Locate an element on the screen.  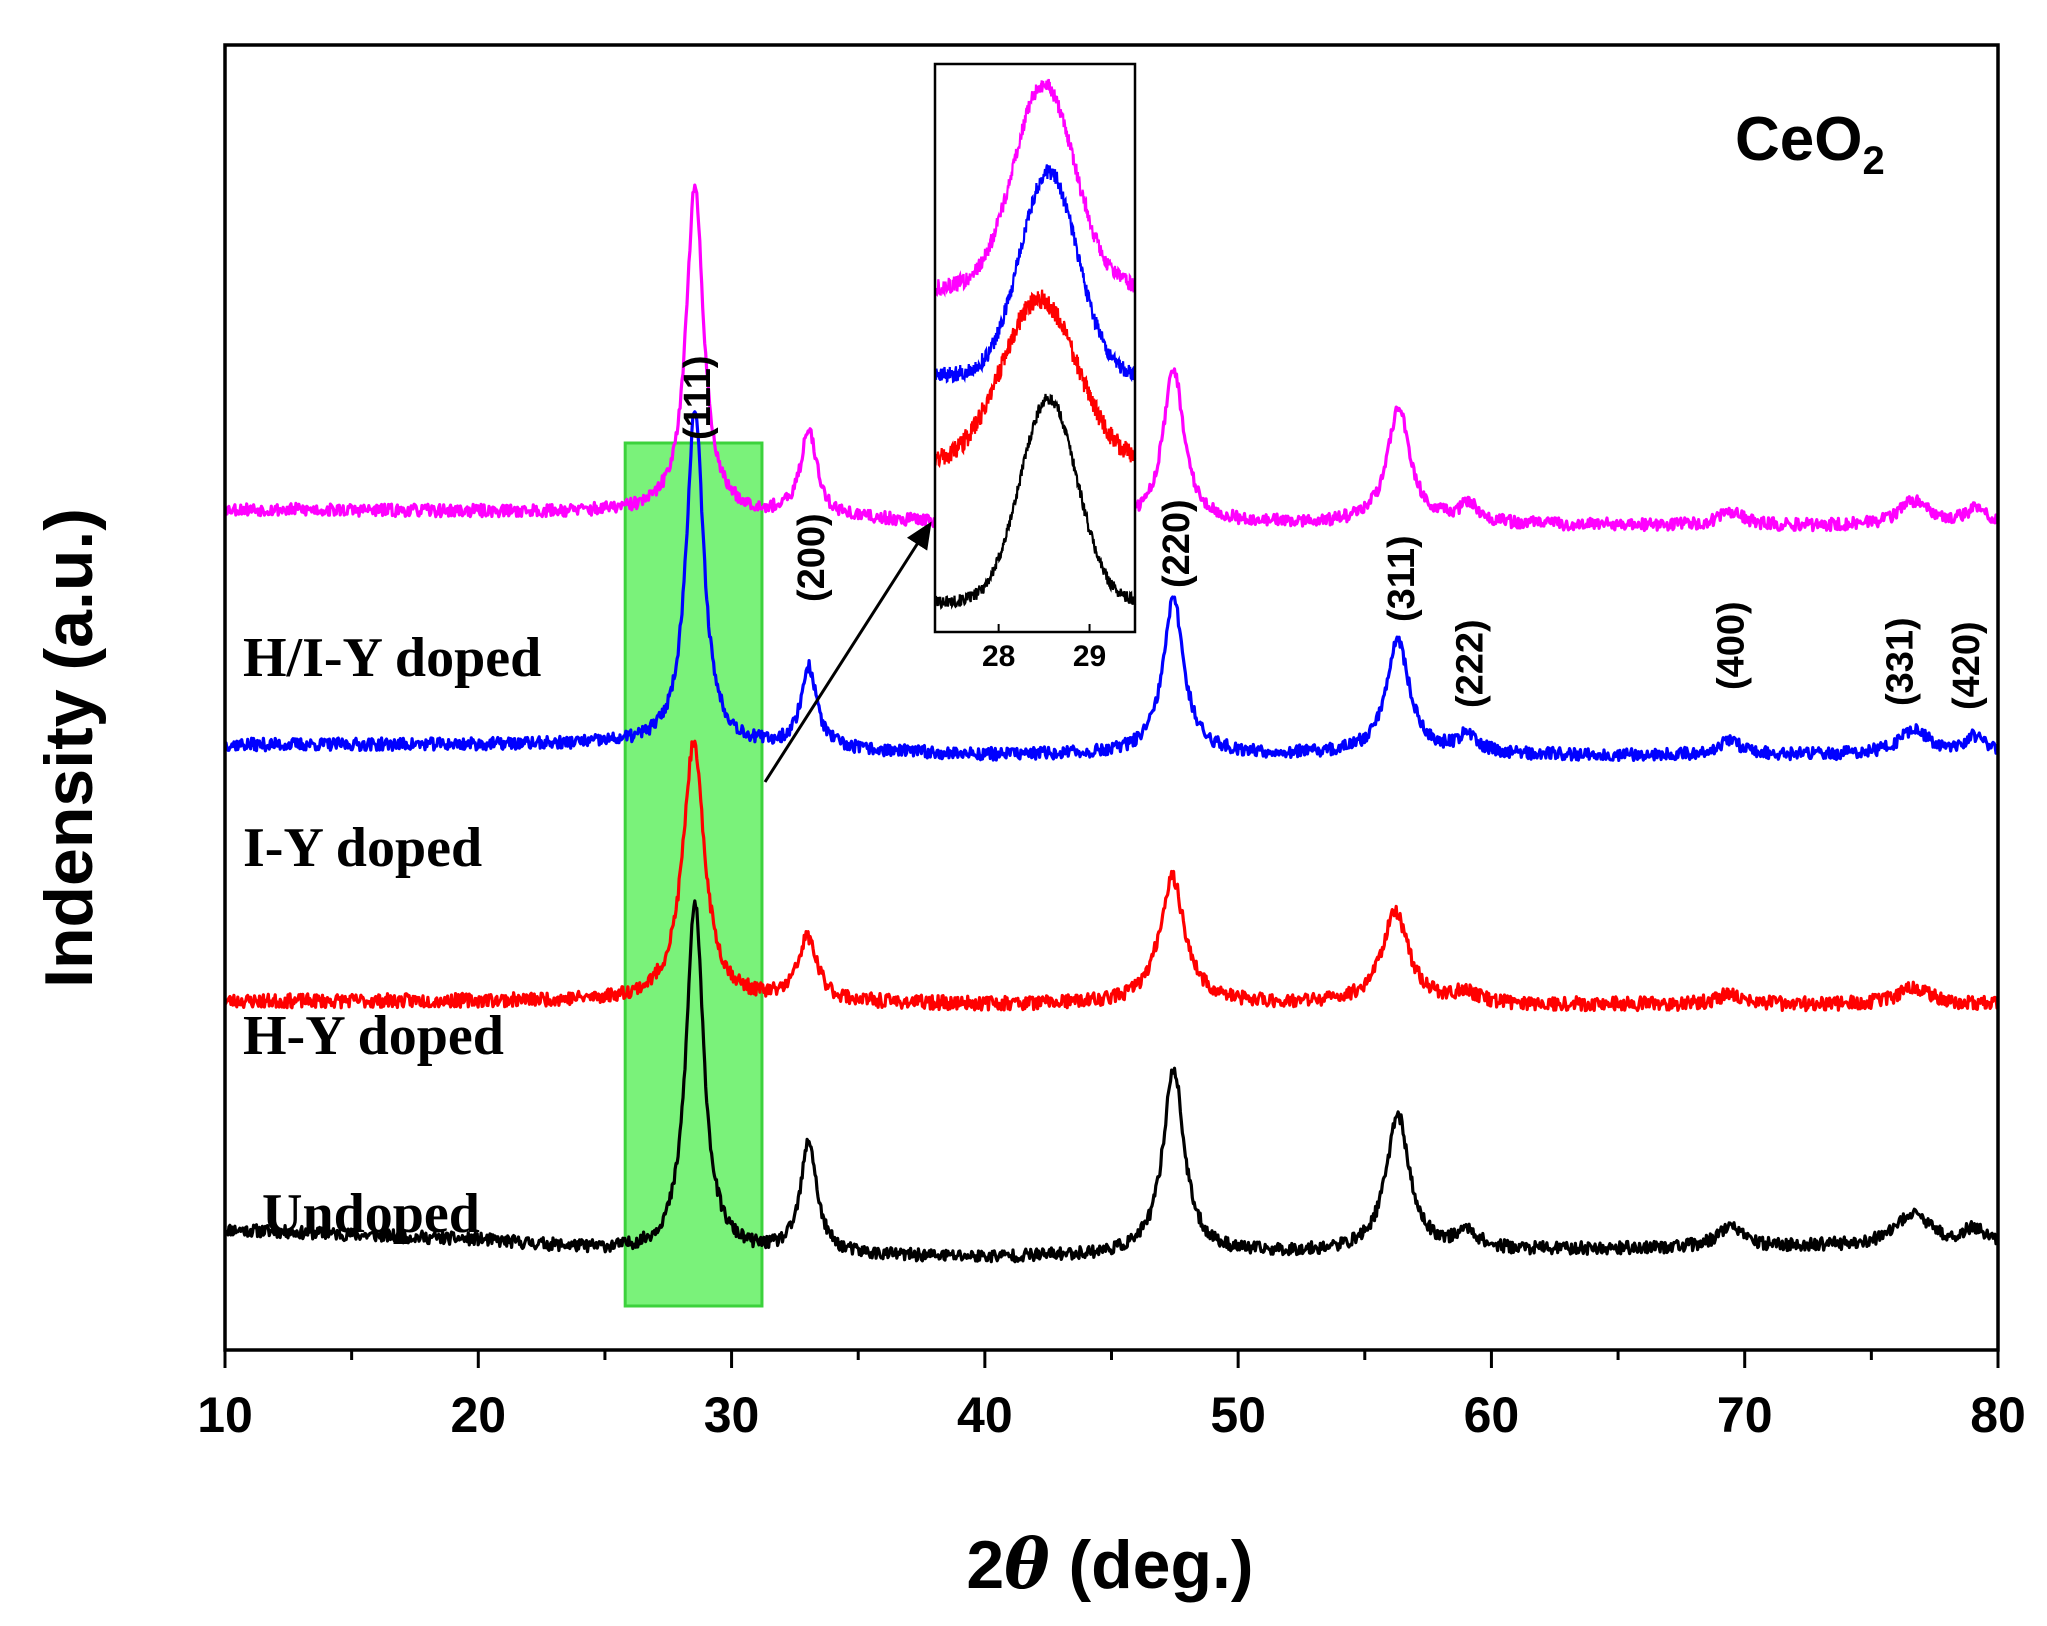
series-line-h-y-doped is located at coordinates (1111, 876).